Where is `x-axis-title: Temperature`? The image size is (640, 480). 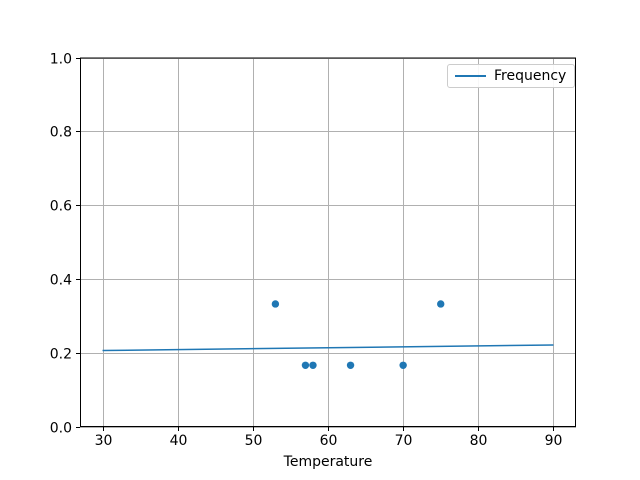
x-axis-title: Temperature is located at coordinates (328, 462).